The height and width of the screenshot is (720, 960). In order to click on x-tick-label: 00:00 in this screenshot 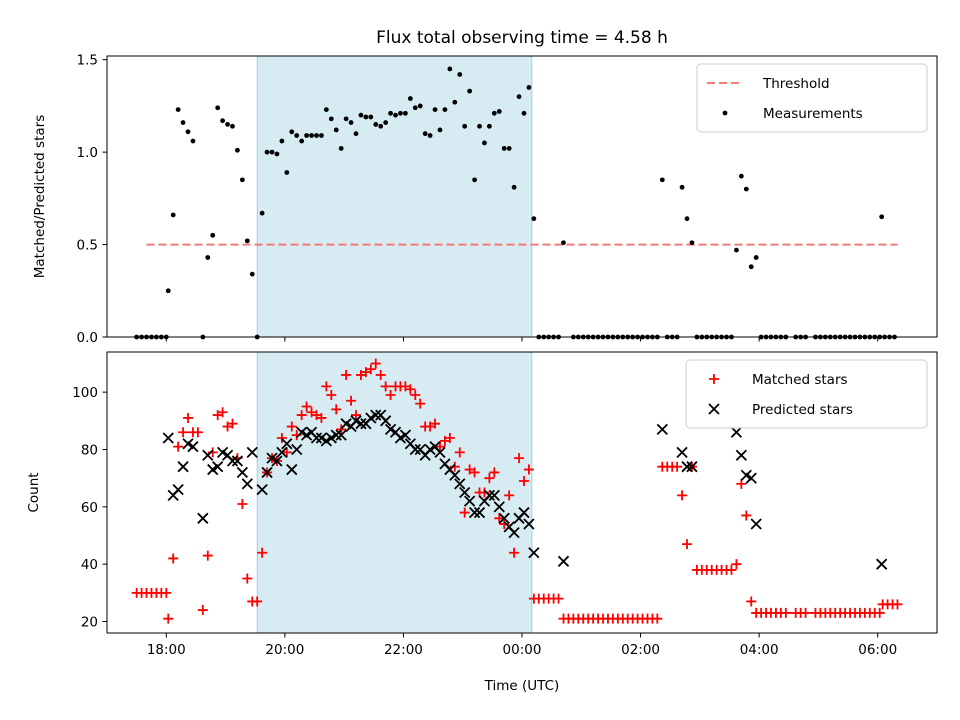, I will do `click(522, 650)`.